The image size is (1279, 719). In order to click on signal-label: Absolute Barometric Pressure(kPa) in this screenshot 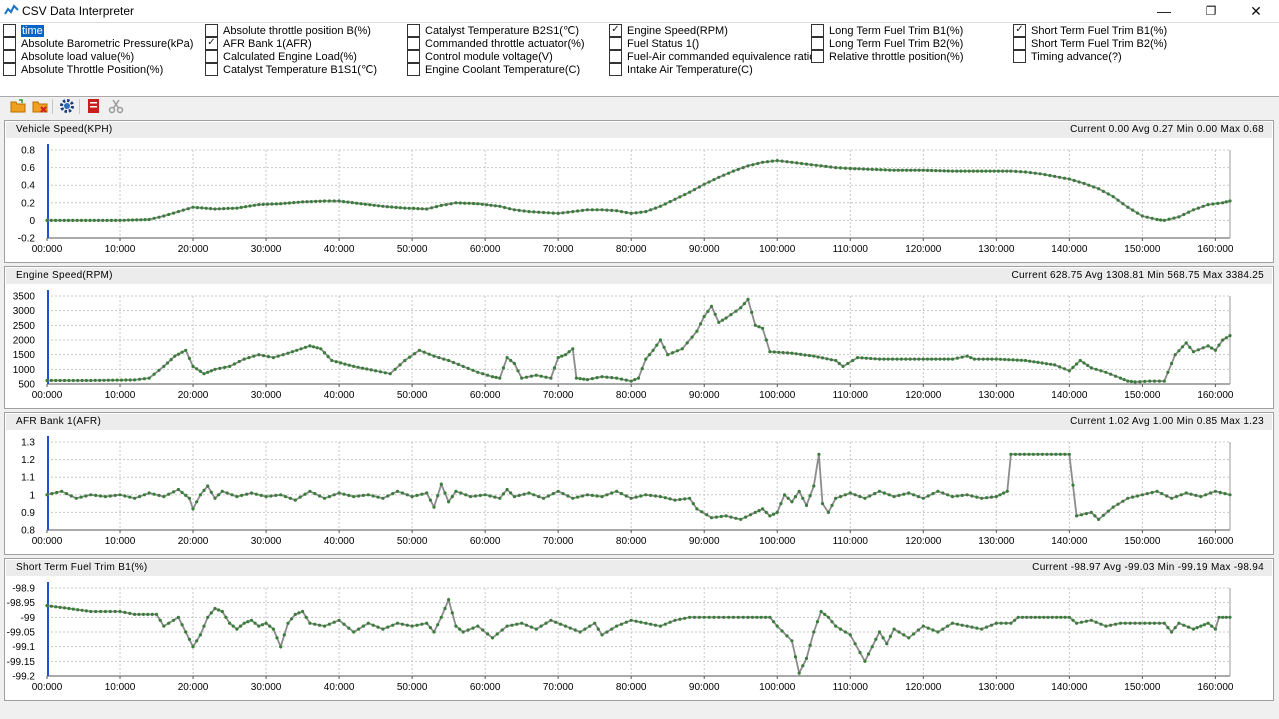, I will do `click(107, 43)`.